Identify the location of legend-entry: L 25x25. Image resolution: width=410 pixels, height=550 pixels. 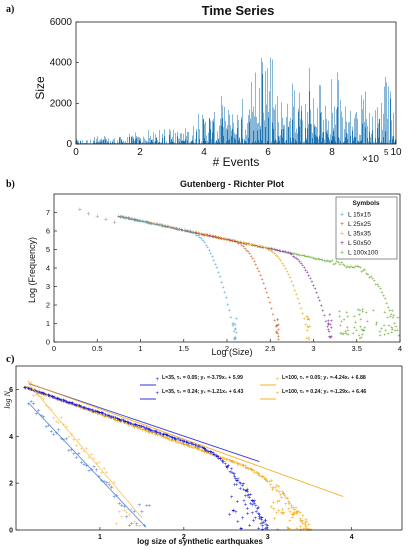
(359, 224).